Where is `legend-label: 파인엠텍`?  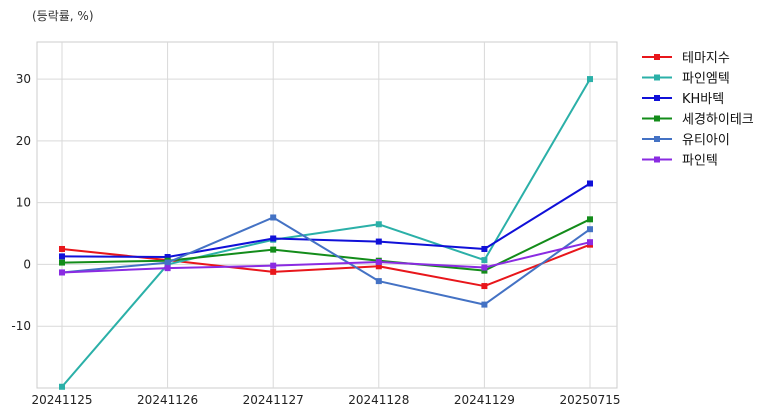
legend-label: 파인엠텍 is located at coordinates (706, 79).